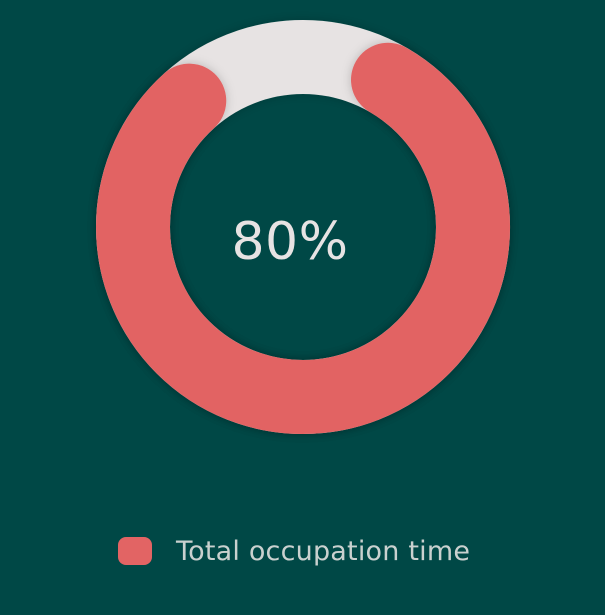  What do you see at coordinates (135, 551) in the screenshot?
I see `legend-swatch` at bounding box center [135, 551].